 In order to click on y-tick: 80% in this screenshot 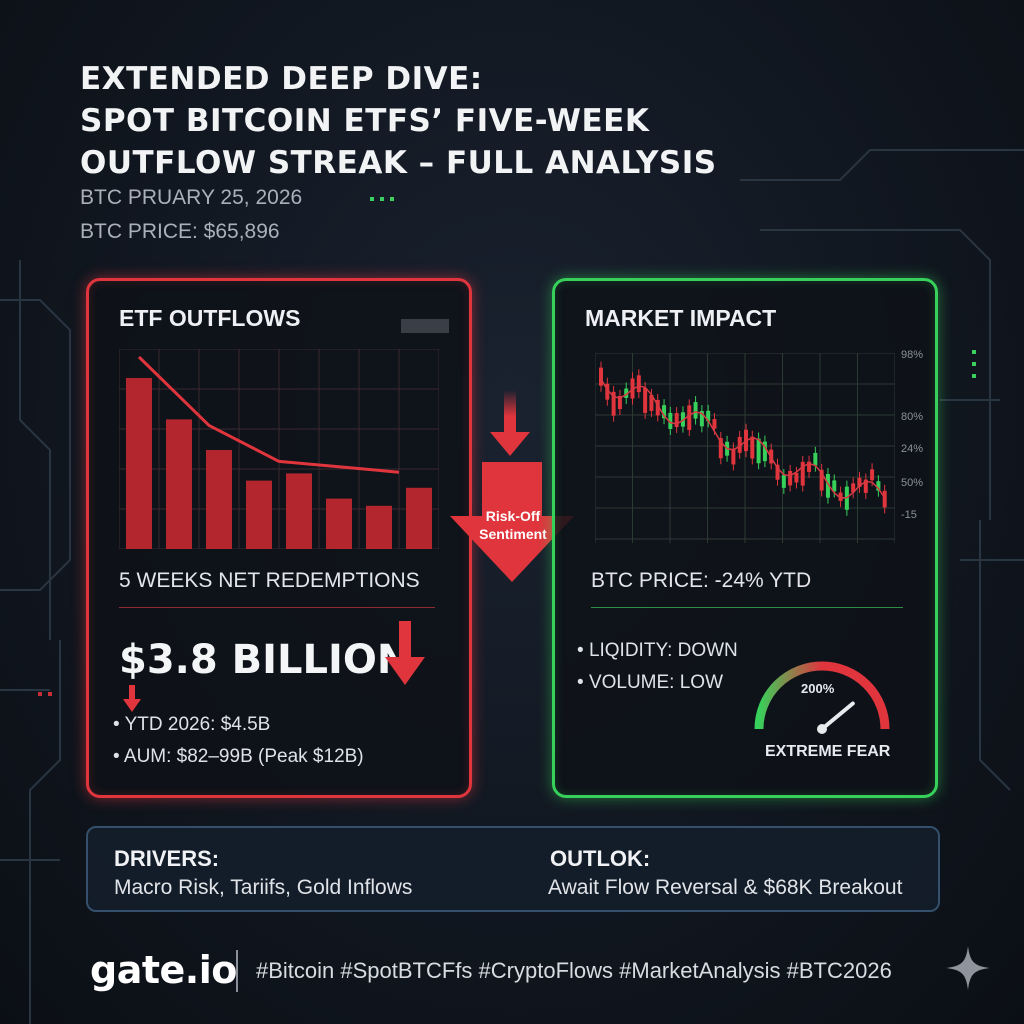, I will do `click(912, 417)`.